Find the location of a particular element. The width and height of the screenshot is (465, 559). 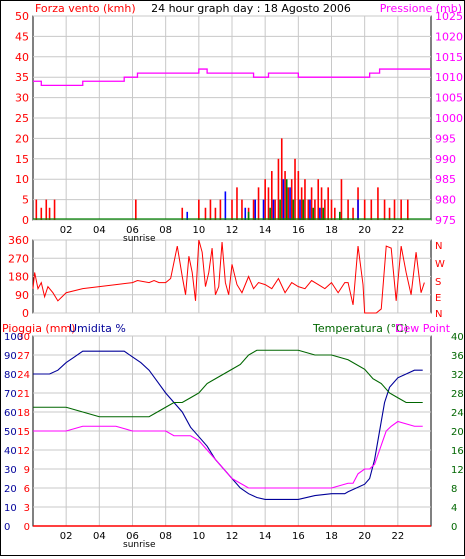

y-tick-humidity: 20 is located at coordinates (10, 489).